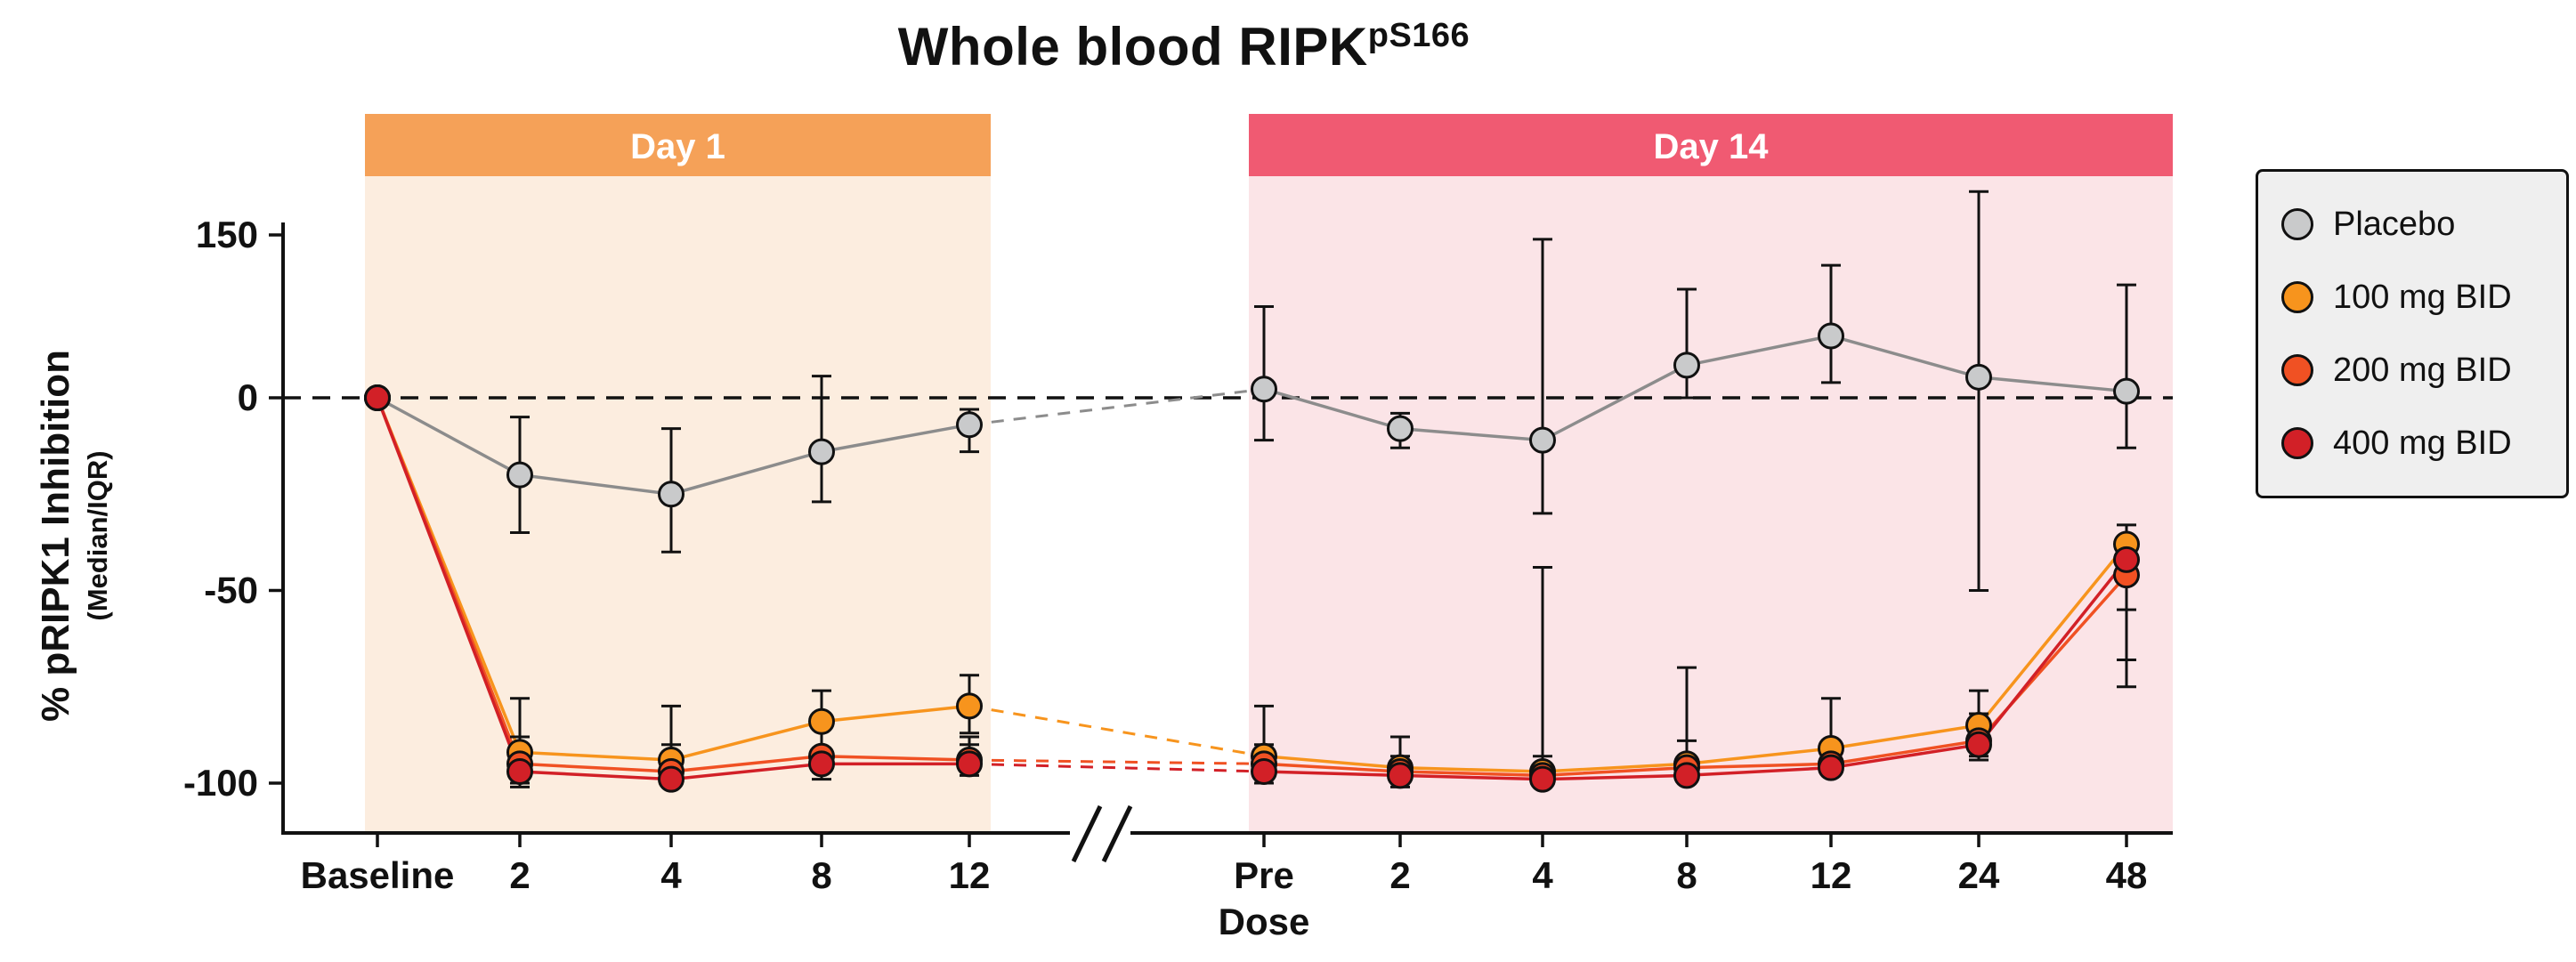 The height and width of the screenshot is (962, 2576). What do you see at coordinates (2394, 224) in the screenshot?
I see `legend-item-label: Placebo` at bounding box center [2394, 224].